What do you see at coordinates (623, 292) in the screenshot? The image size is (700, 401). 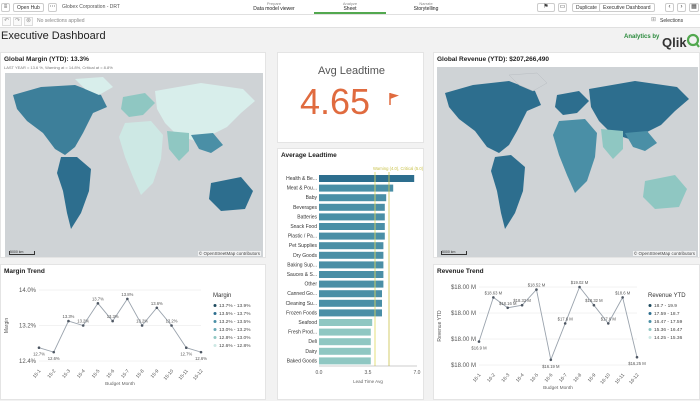 I see `data-label: $18.6 M` at bounding box center [623, 292].